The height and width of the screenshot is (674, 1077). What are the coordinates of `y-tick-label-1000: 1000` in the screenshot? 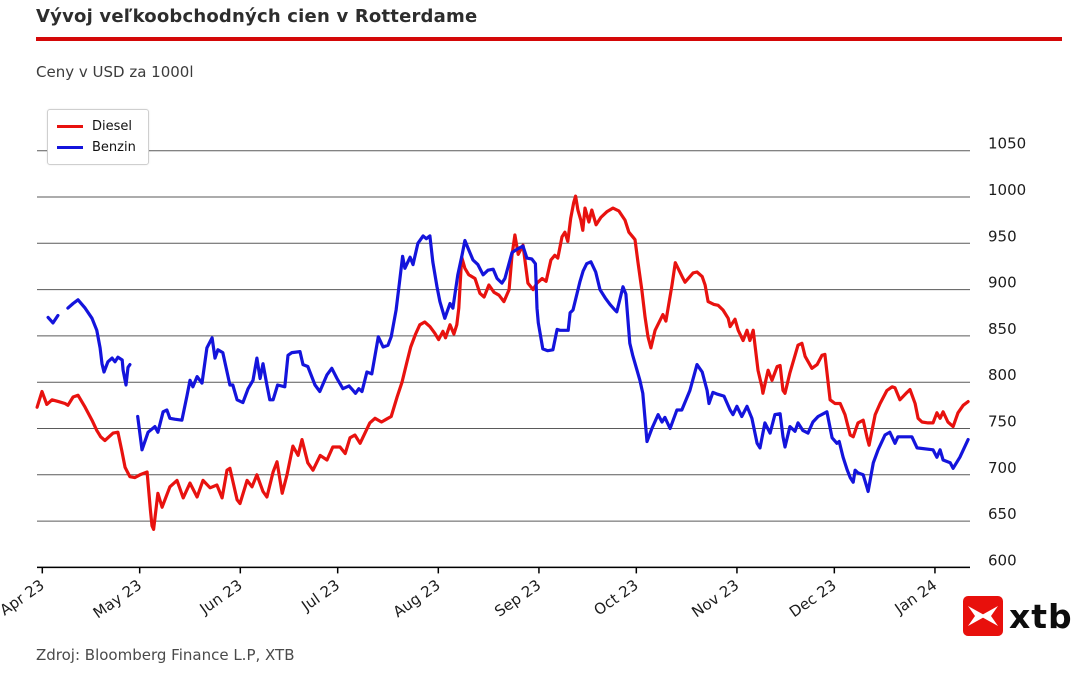 It's located at (1007, 190).